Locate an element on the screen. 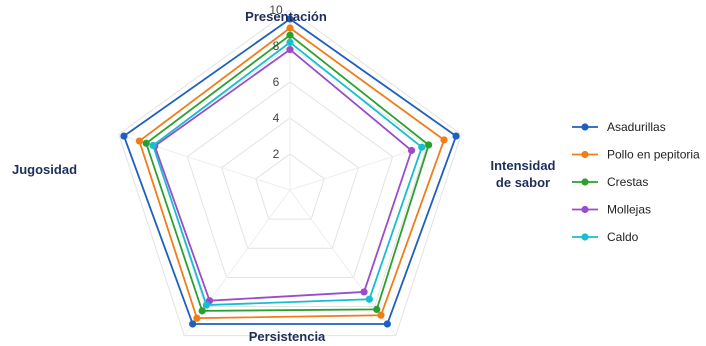 The width and height of the screenshot is (706, 346). legend-label-caldo: Caldo is located at coordinates (623, 237).